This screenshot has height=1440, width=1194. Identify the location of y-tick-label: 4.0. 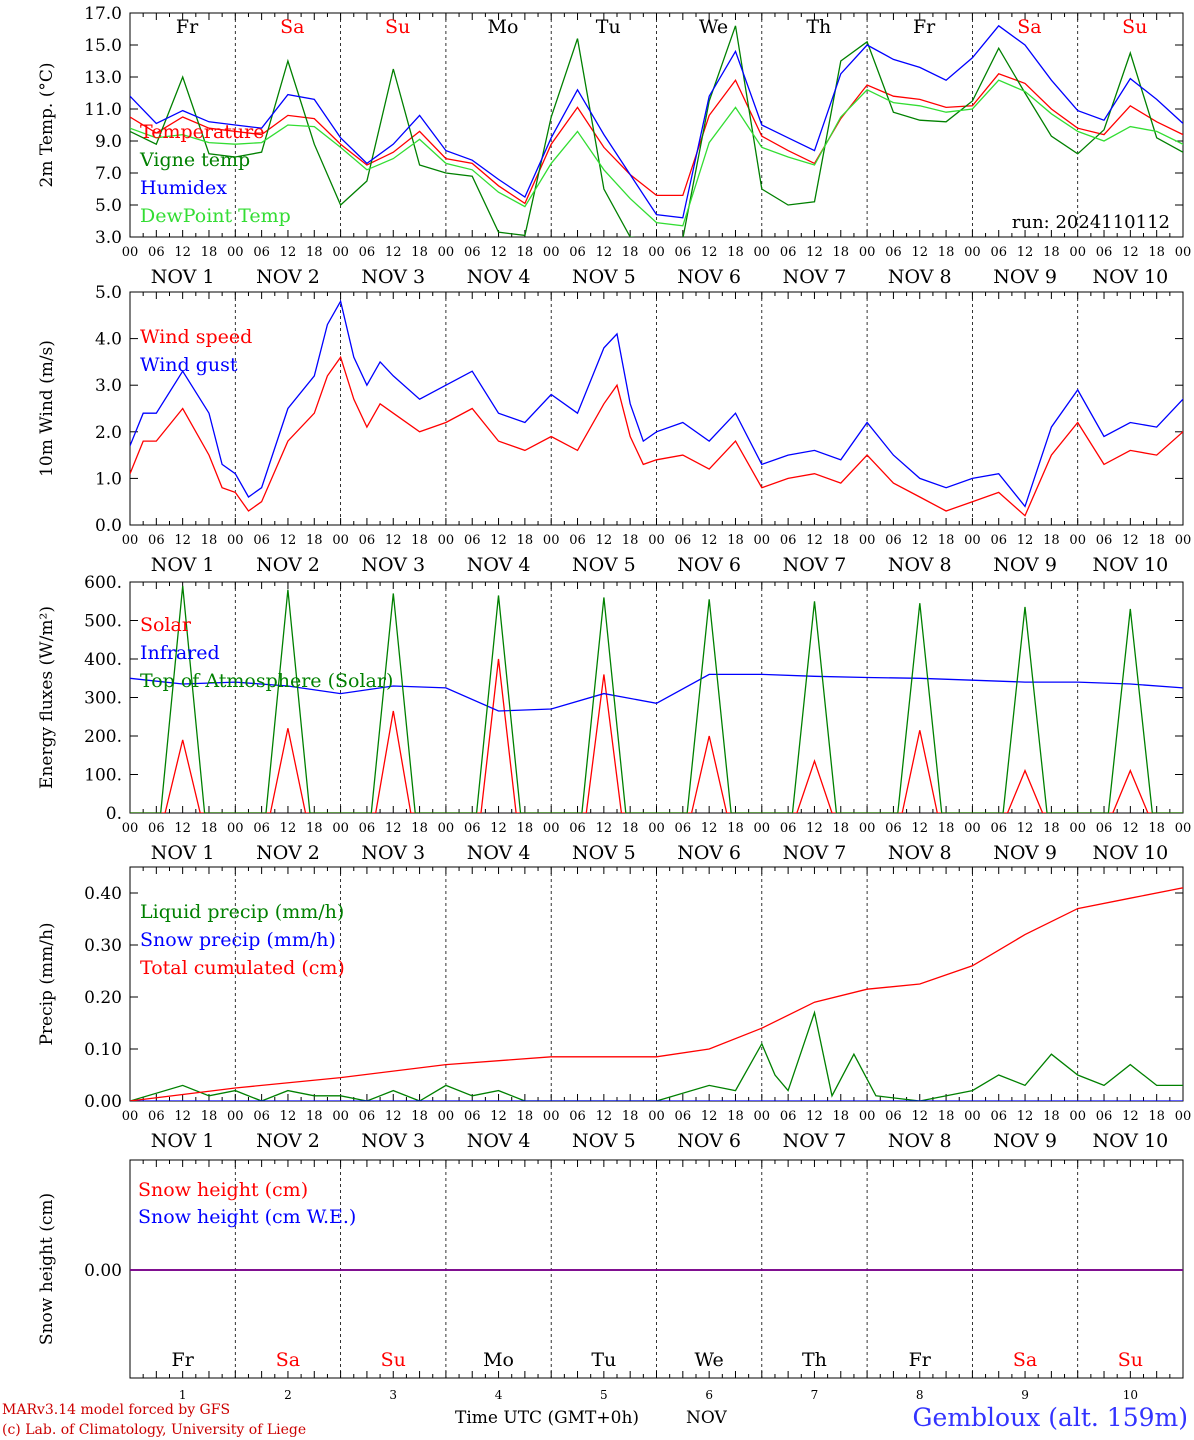
(108, 340).